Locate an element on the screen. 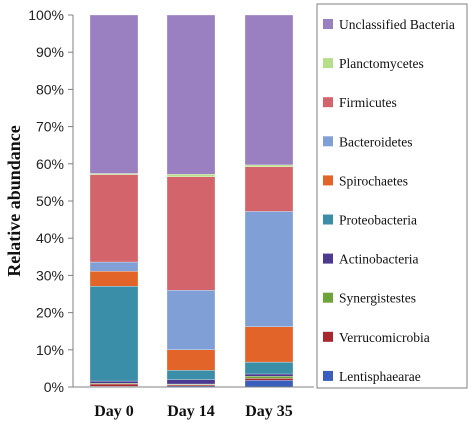 The height and width of the screenshot is (426, 474). x-category-label: Day 0 is located at coordinates (114, 411).